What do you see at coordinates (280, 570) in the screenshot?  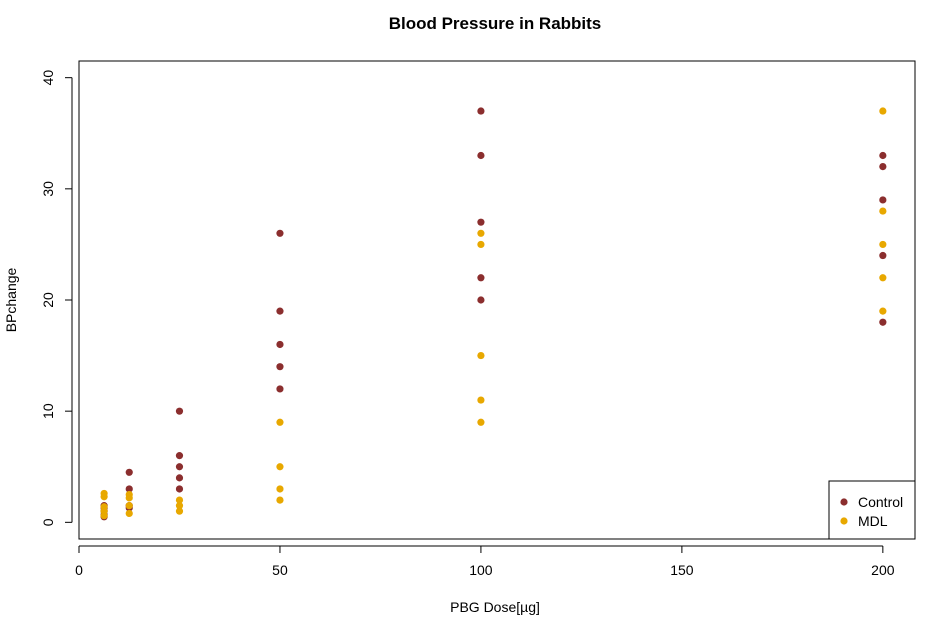 I see `x-tick-label: 50` at bounding box center [280, 570].